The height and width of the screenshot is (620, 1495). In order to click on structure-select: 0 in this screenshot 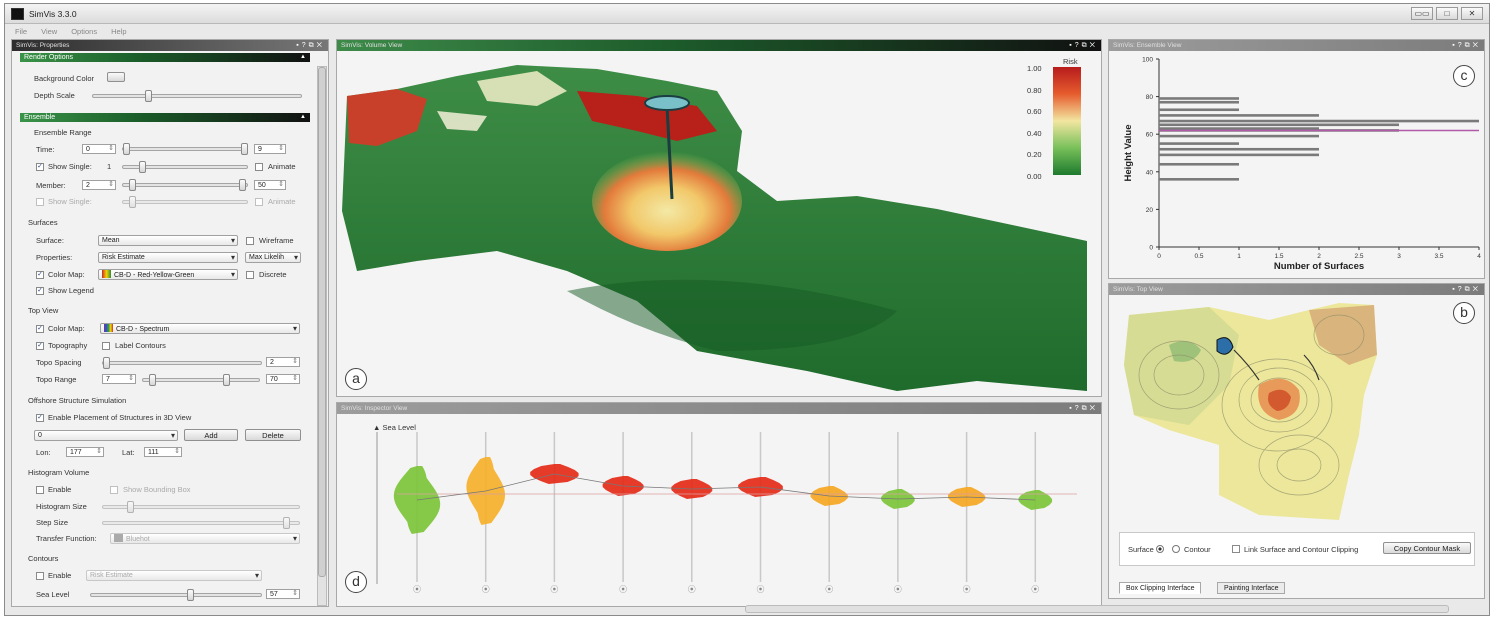, I will do `click(106, 435)`.